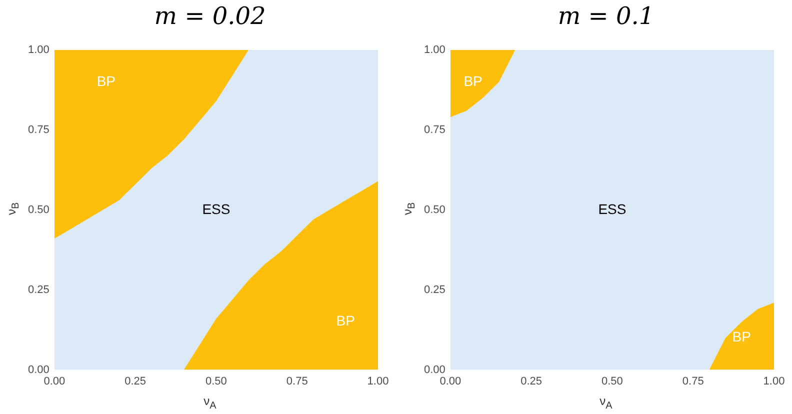 This screenshot has width=792, height=414. What do you see at coordinates (606, 16) in the screenshot?
I see `chart-title: m = 0.1` at bounding box center [606, 16].